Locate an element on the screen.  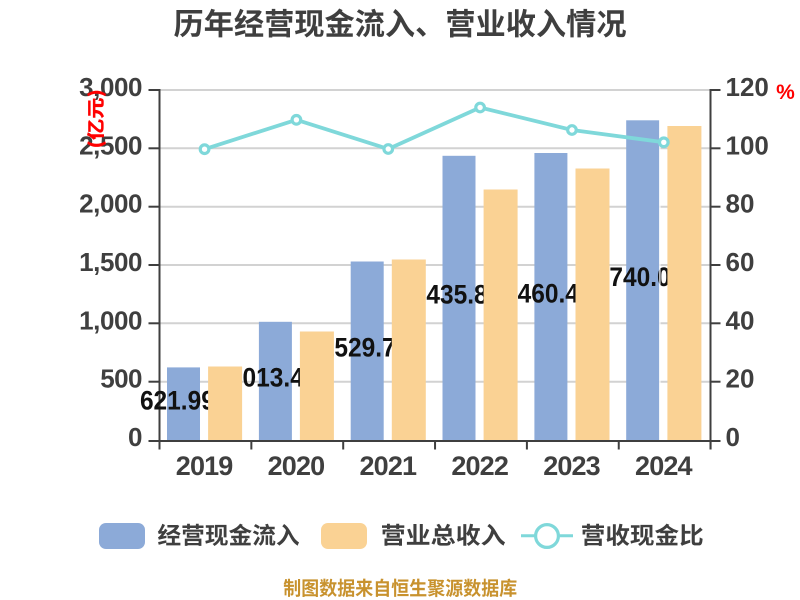
svg-text: 100 is located at coordinates (747, 145).